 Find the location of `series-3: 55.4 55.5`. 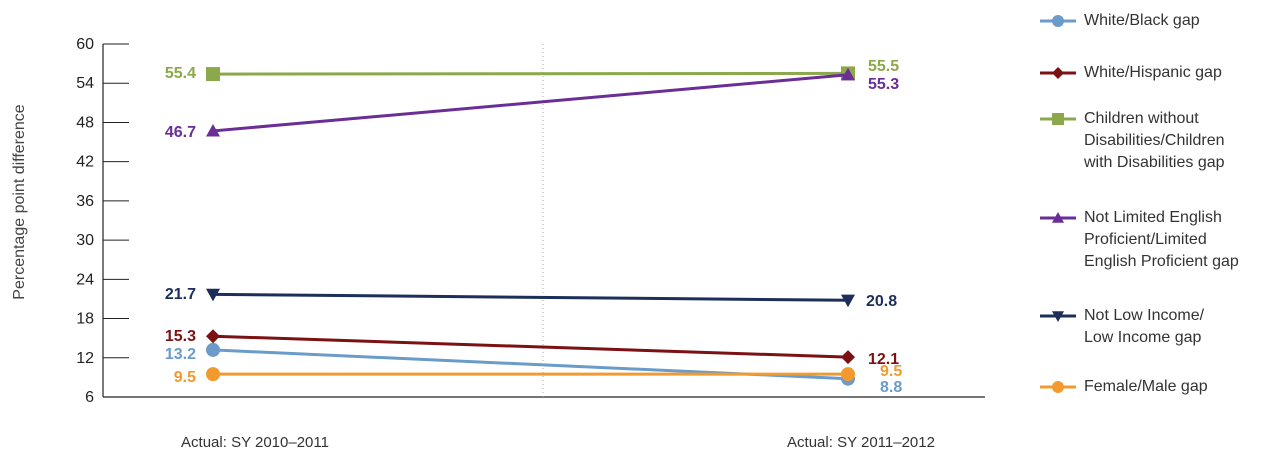

series-3: 55.4 55.5 is located at coordinates (532, 70).